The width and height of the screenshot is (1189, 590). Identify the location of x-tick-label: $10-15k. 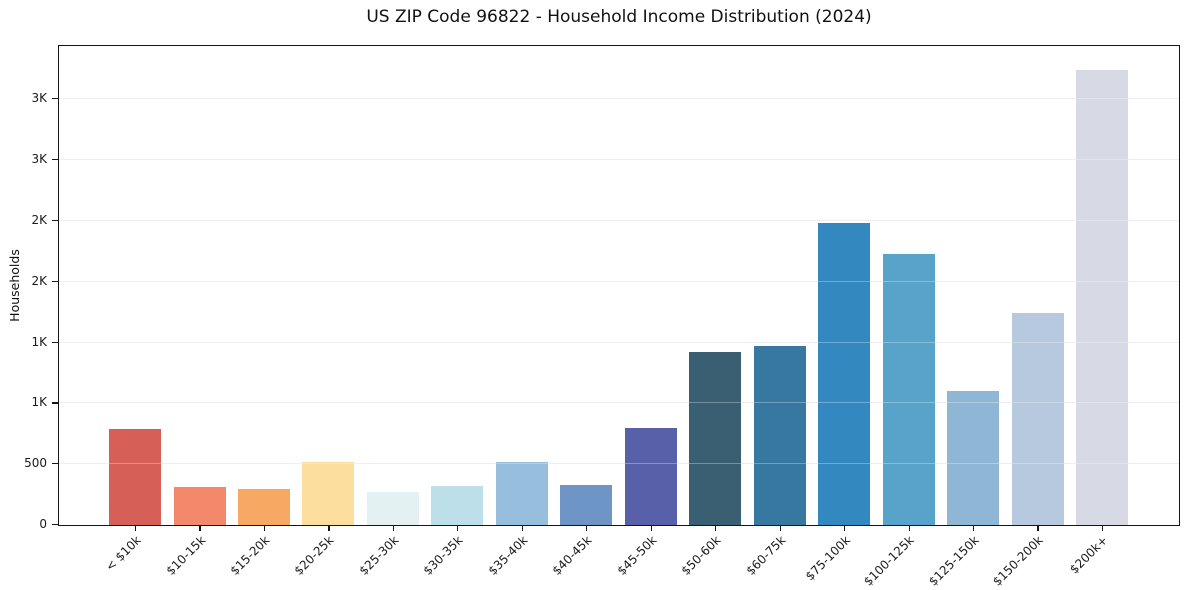
(185, 555).